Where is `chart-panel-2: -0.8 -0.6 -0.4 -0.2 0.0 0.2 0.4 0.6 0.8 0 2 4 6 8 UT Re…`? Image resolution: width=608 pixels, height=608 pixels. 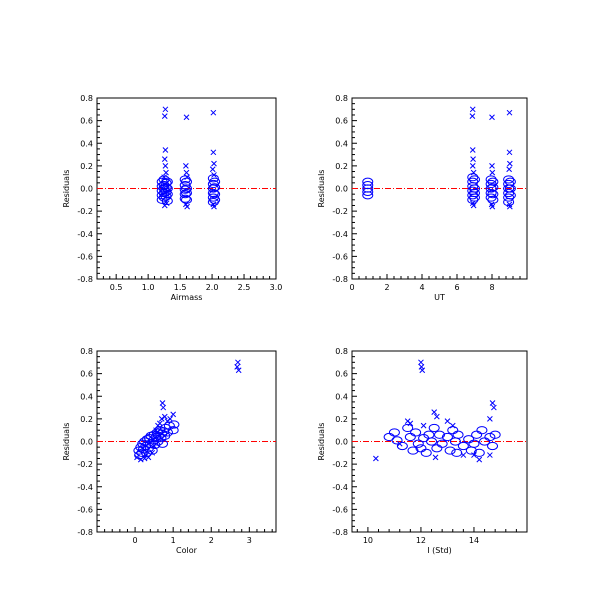
chart-panel-2: -0.8 -0.6 -0.4 -0.2 0.0 0.2 0.4 0.6 0.8 0 2 4 6 8 UT Re… is located at coordinates (422, 198).